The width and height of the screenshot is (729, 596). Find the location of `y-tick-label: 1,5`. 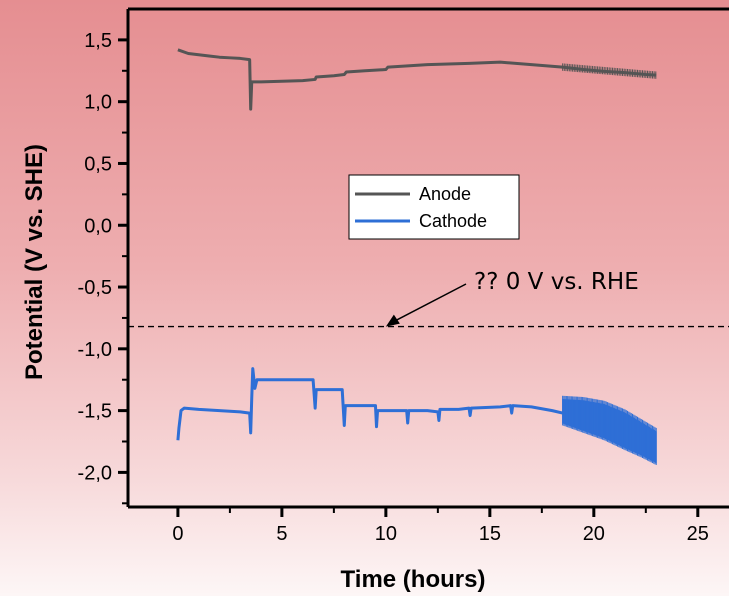

y-tick-label: 1,5 is located at coordinates (98, 41).